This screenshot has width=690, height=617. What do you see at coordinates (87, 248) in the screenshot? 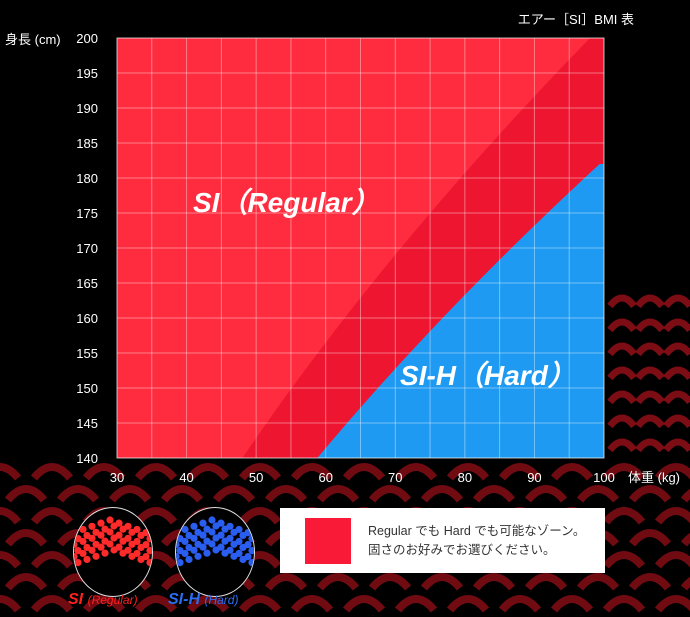
I see `y-tick-label: 170` at bounding box center [87, 248].